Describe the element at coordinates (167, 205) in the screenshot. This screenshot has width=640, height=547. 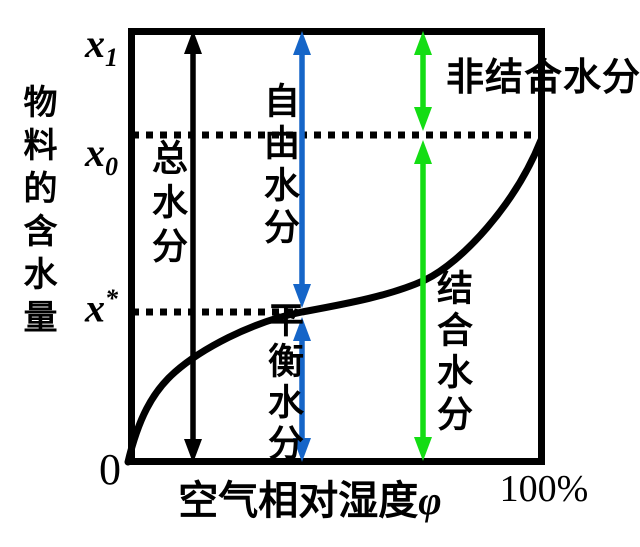
I see `label-total-moisture: 总水分` at that location.